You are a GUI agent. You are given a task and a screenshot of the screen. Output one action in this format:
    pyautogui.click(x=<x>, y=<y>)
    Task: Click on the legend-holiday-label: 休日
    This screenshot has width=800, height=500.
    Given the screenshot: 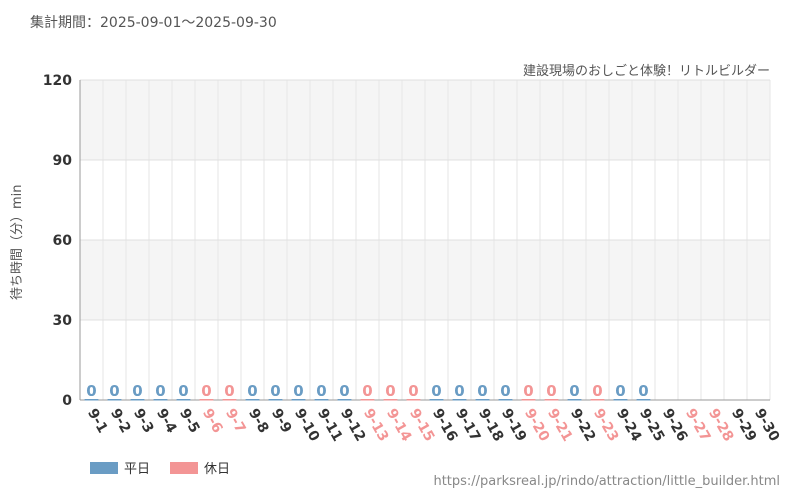 What is the action you would take?
    pyautogui.click(x=217, y=469)
    